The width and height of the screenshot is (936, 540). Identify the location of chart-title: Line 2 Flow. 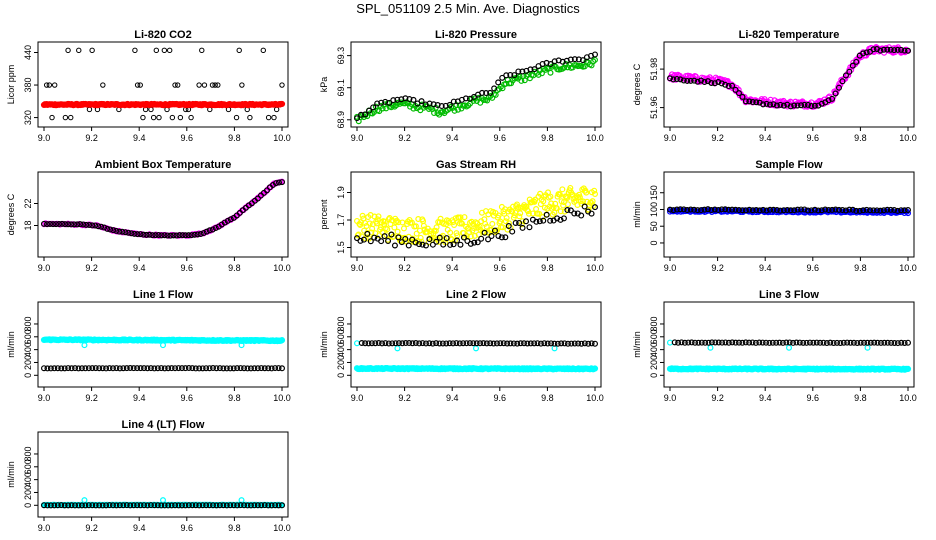
(476, 295).